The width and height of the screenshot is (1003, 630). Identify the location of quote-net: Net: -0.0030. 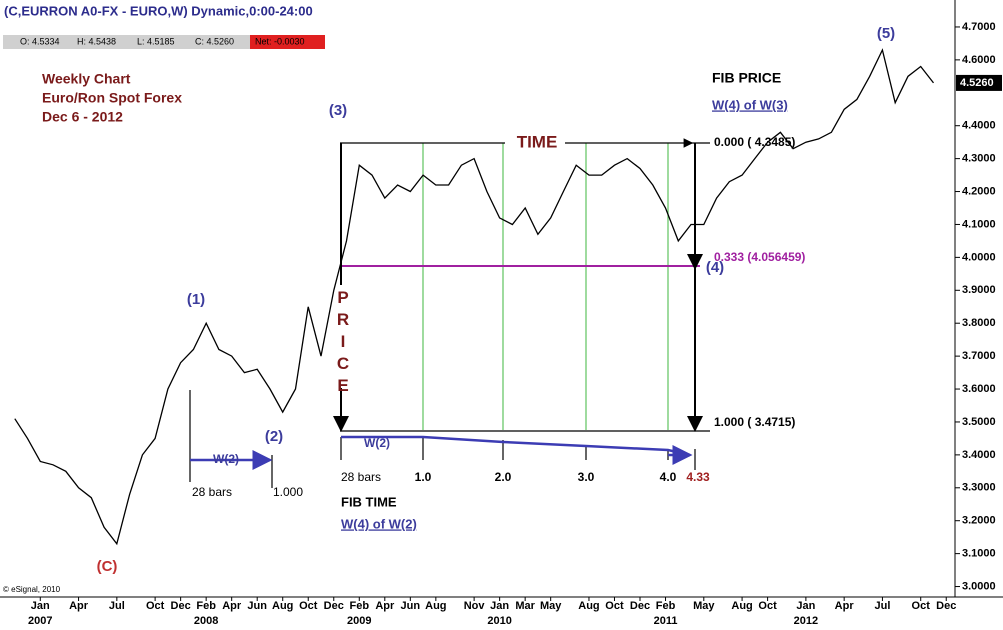
(280, 41).